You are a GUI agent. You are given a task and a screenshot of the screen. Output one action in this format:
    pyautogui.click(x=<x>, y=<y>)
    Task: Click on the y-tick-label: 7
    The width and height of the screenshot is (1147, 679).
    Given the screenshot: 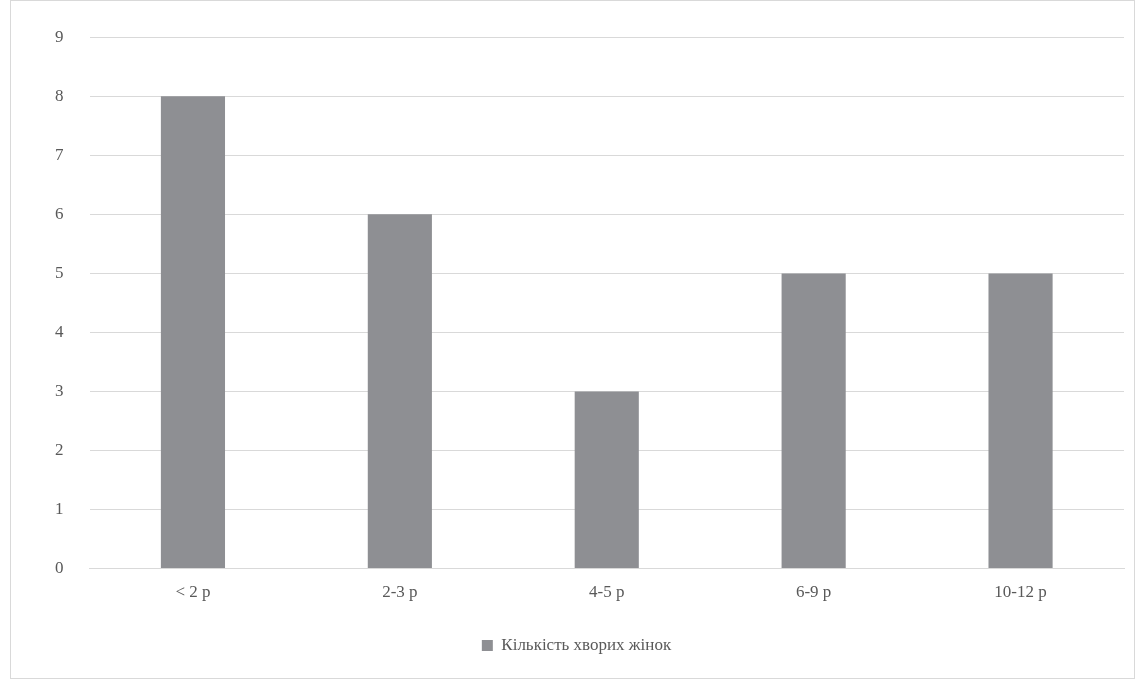 What is the action you would take?
    pyautogui.click(x=59, y=154)
    